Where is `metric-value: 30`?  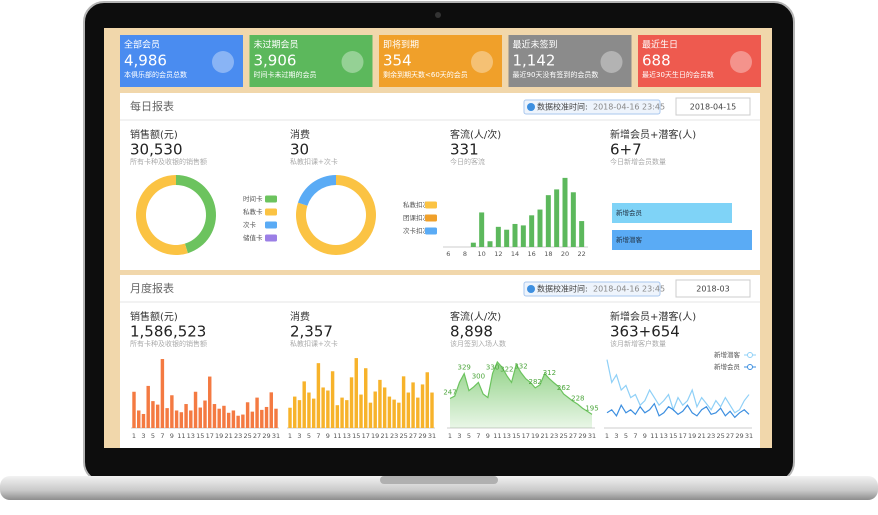 metric-value: 30 is located at coordinates (299, 150).